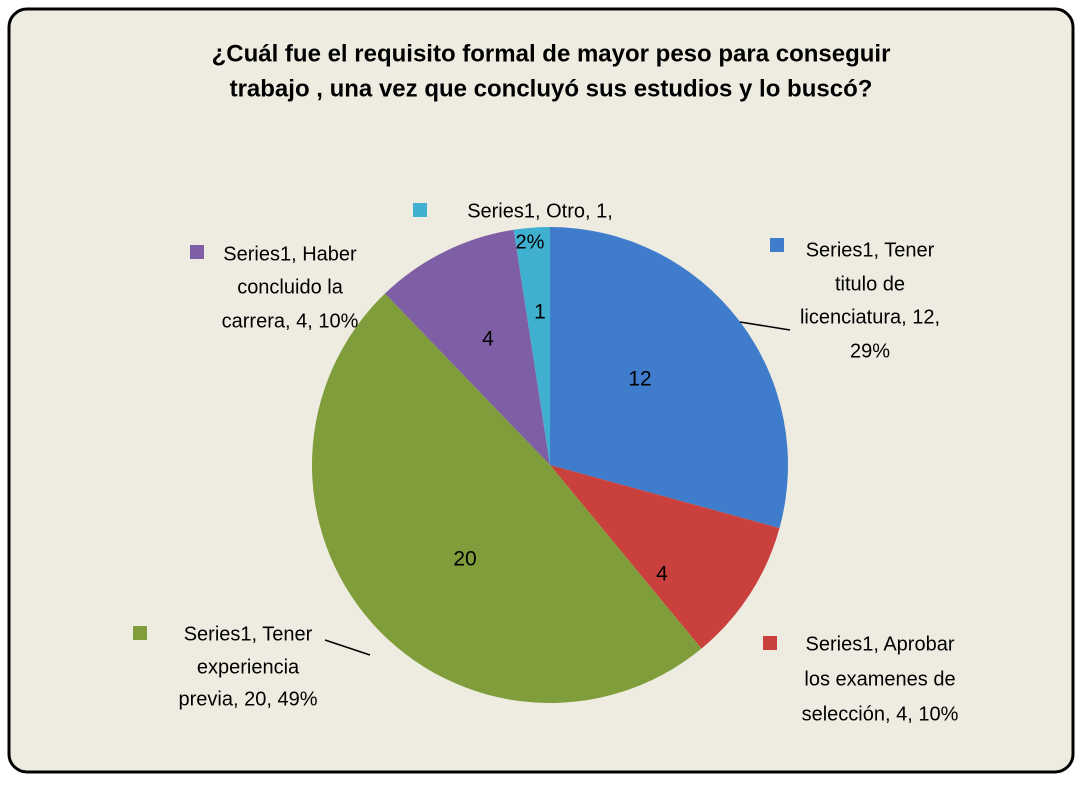 This screenshot has height=786, width=1082. Describe the element at coordinates (880, 714) in the screenshot. I see `data-label: selección, 4, 10%` at that location.